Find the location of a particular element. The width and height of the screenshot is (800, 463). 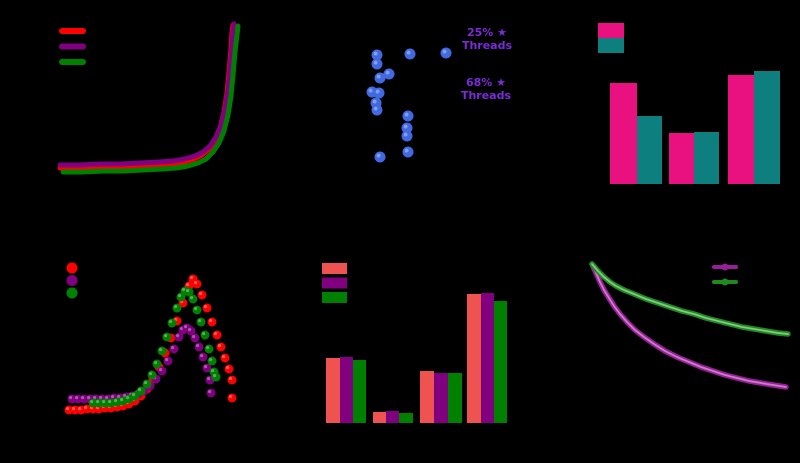

top-right-grouped-bars is located at coordinates (689, 103).